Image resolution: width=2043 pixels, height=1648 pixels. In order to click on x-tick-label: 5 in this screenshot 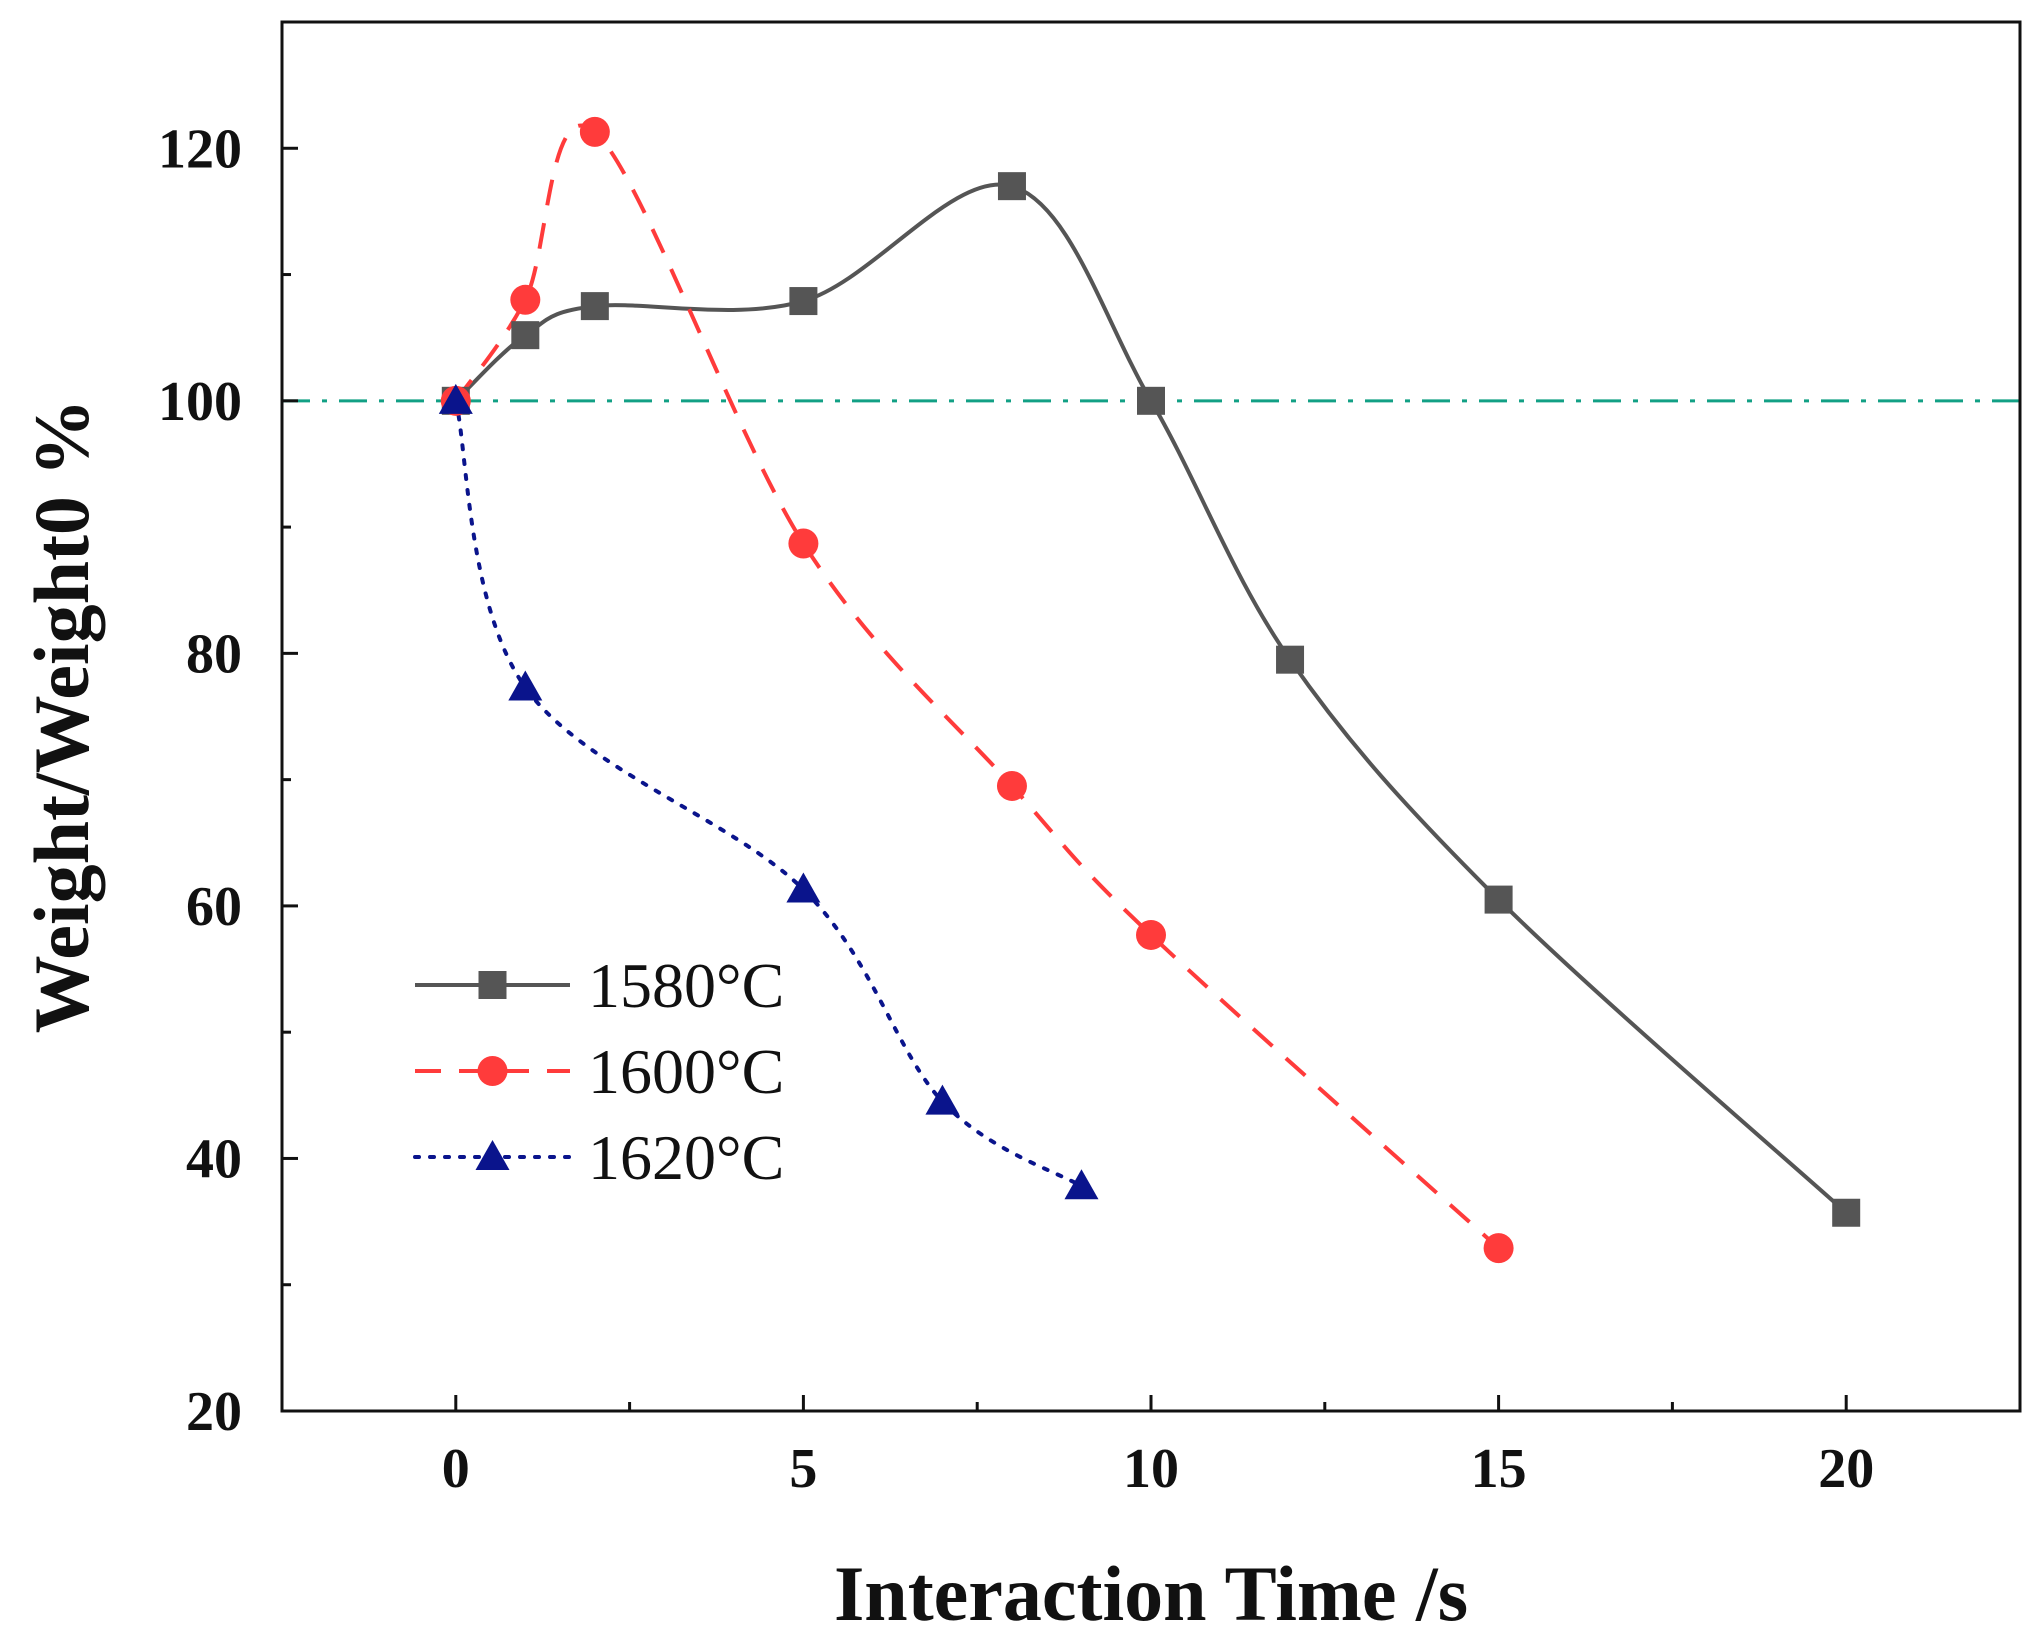, I will do `click(803, 1469)`.